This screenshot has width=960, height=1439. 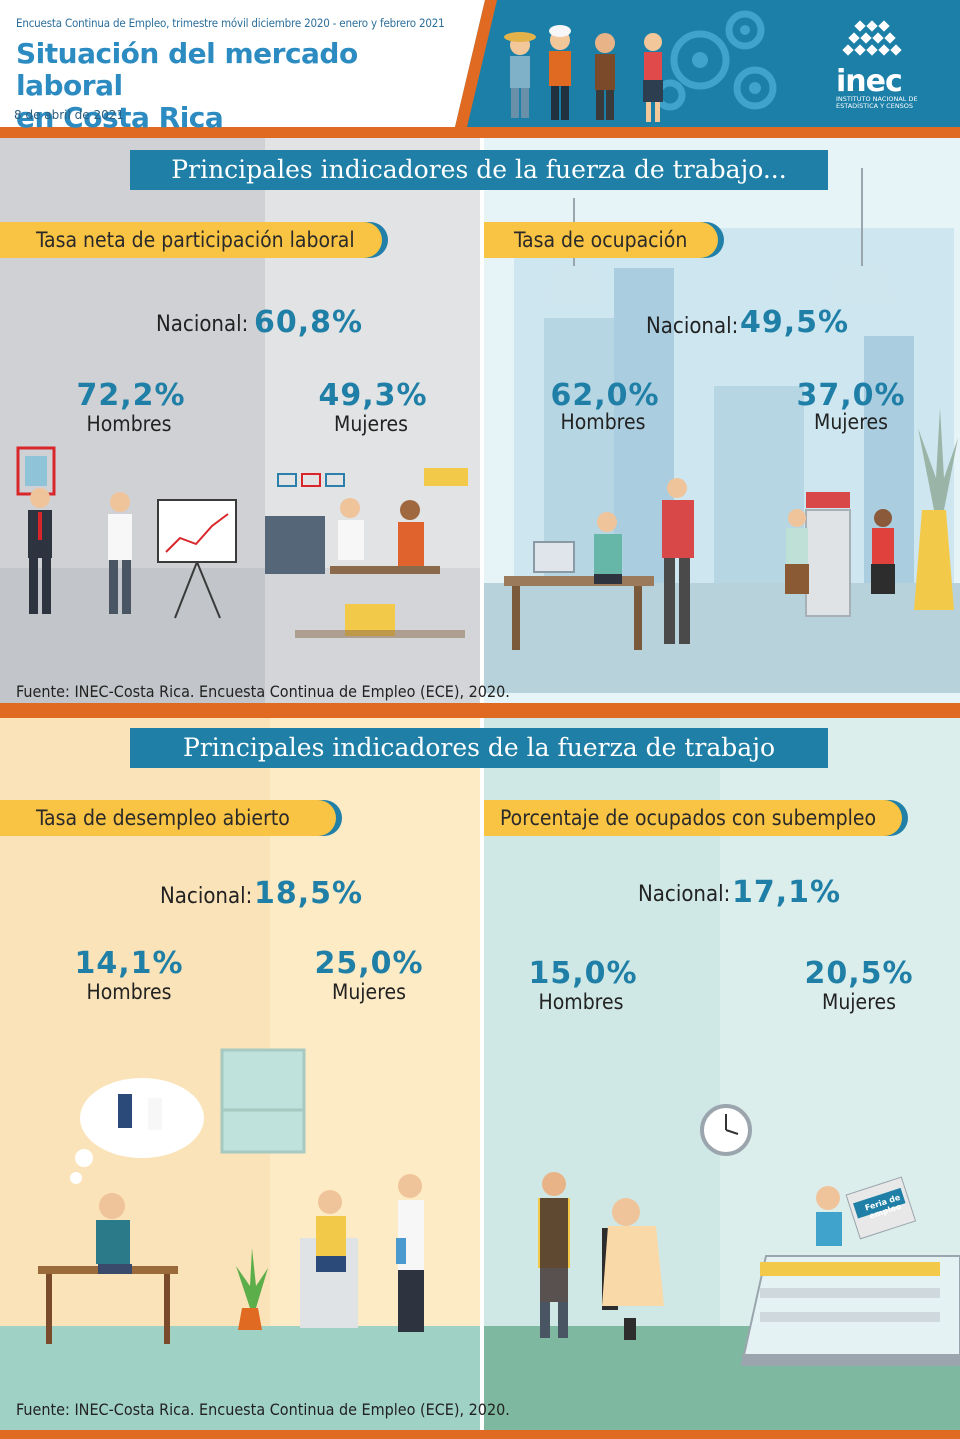 What do you see at coordinates (191, 240) in the screenshot?
I see `participation-title: Tasa neta de participación laboral` at bounding box center [191, 240].